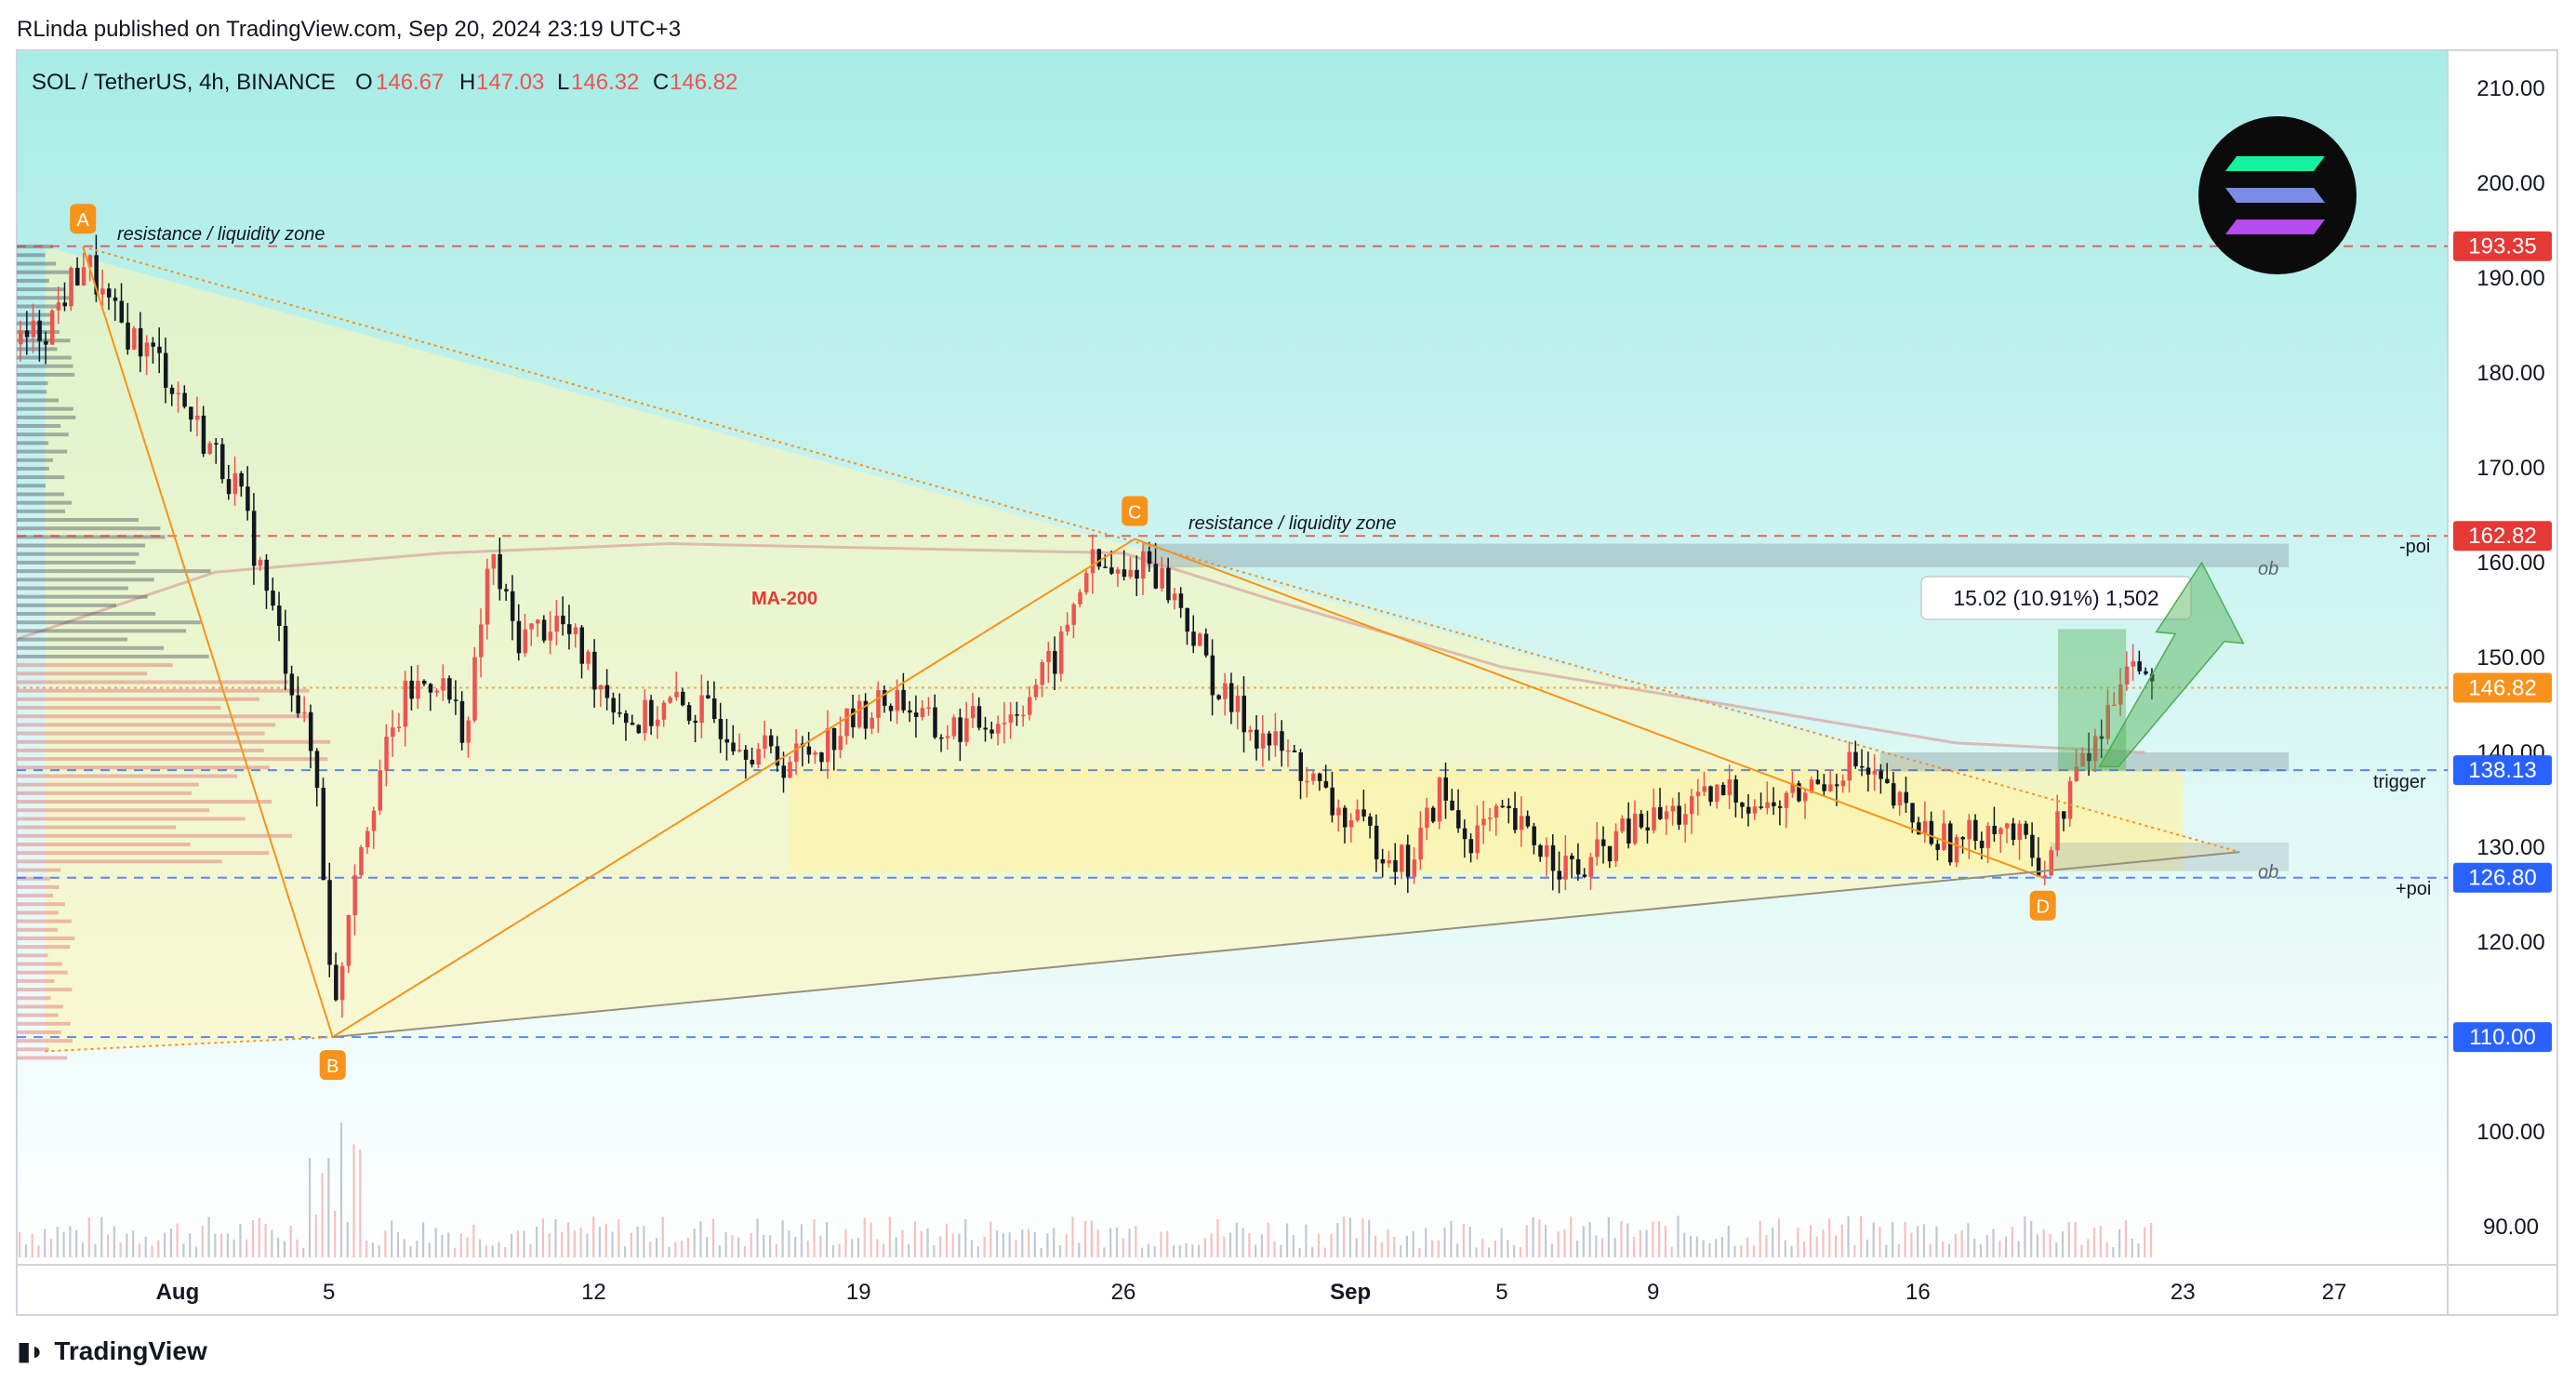  Describe the element at coordinates (2171, 665) in the screenshot. I see `projection-arrow` at that location.